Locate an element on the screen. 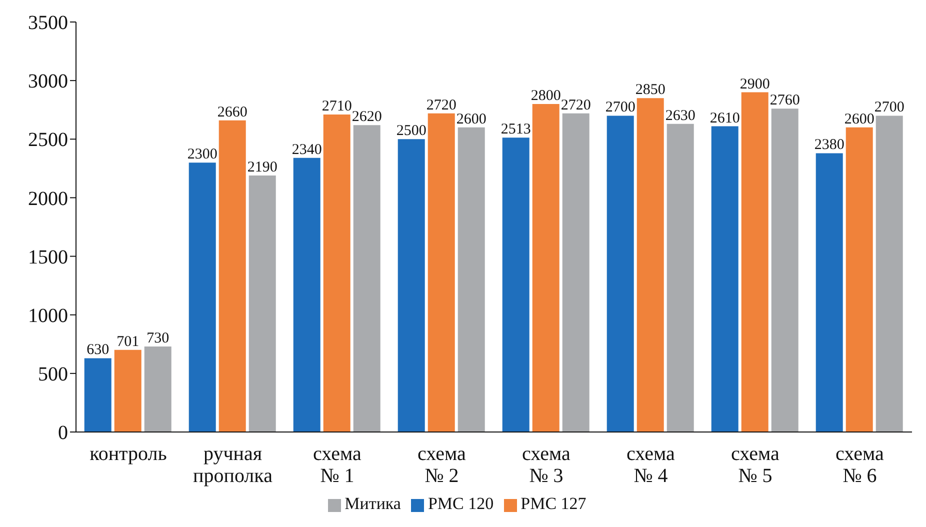 The width and height of the screenshot is (926, 527). data-label: 2300 is located at coordinates (202, 154).